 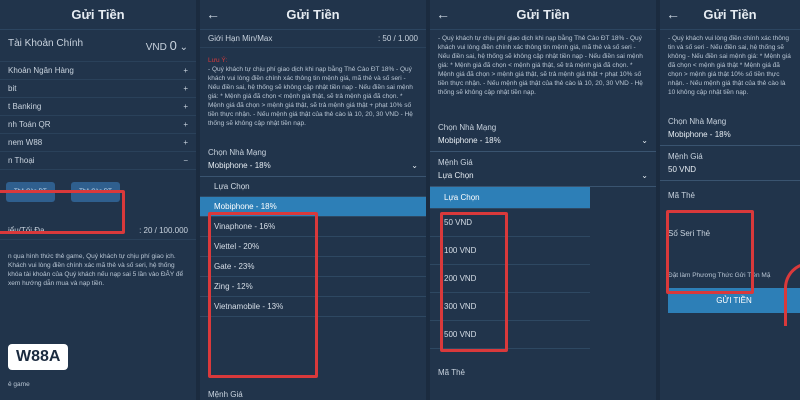 I want to click on dropdown-option: 50 VND, so click(x=510, y=223).